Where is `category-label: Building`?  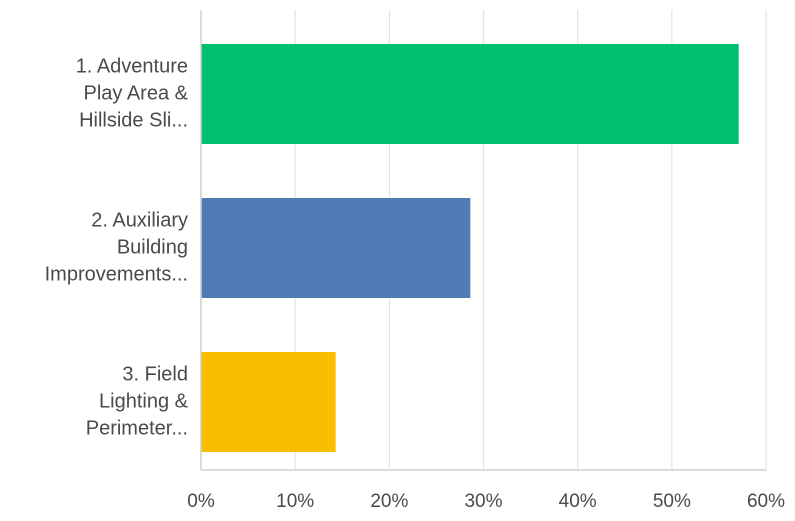
category-label: Building is located at coordinates (152, 247).